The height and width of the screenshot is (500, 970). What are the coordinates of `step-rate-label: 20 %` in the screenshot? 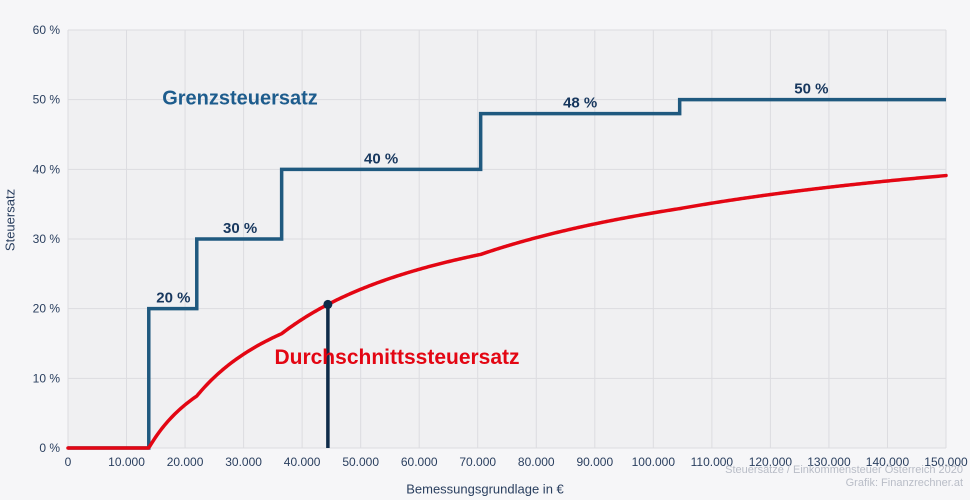 It's located at (173, 298).